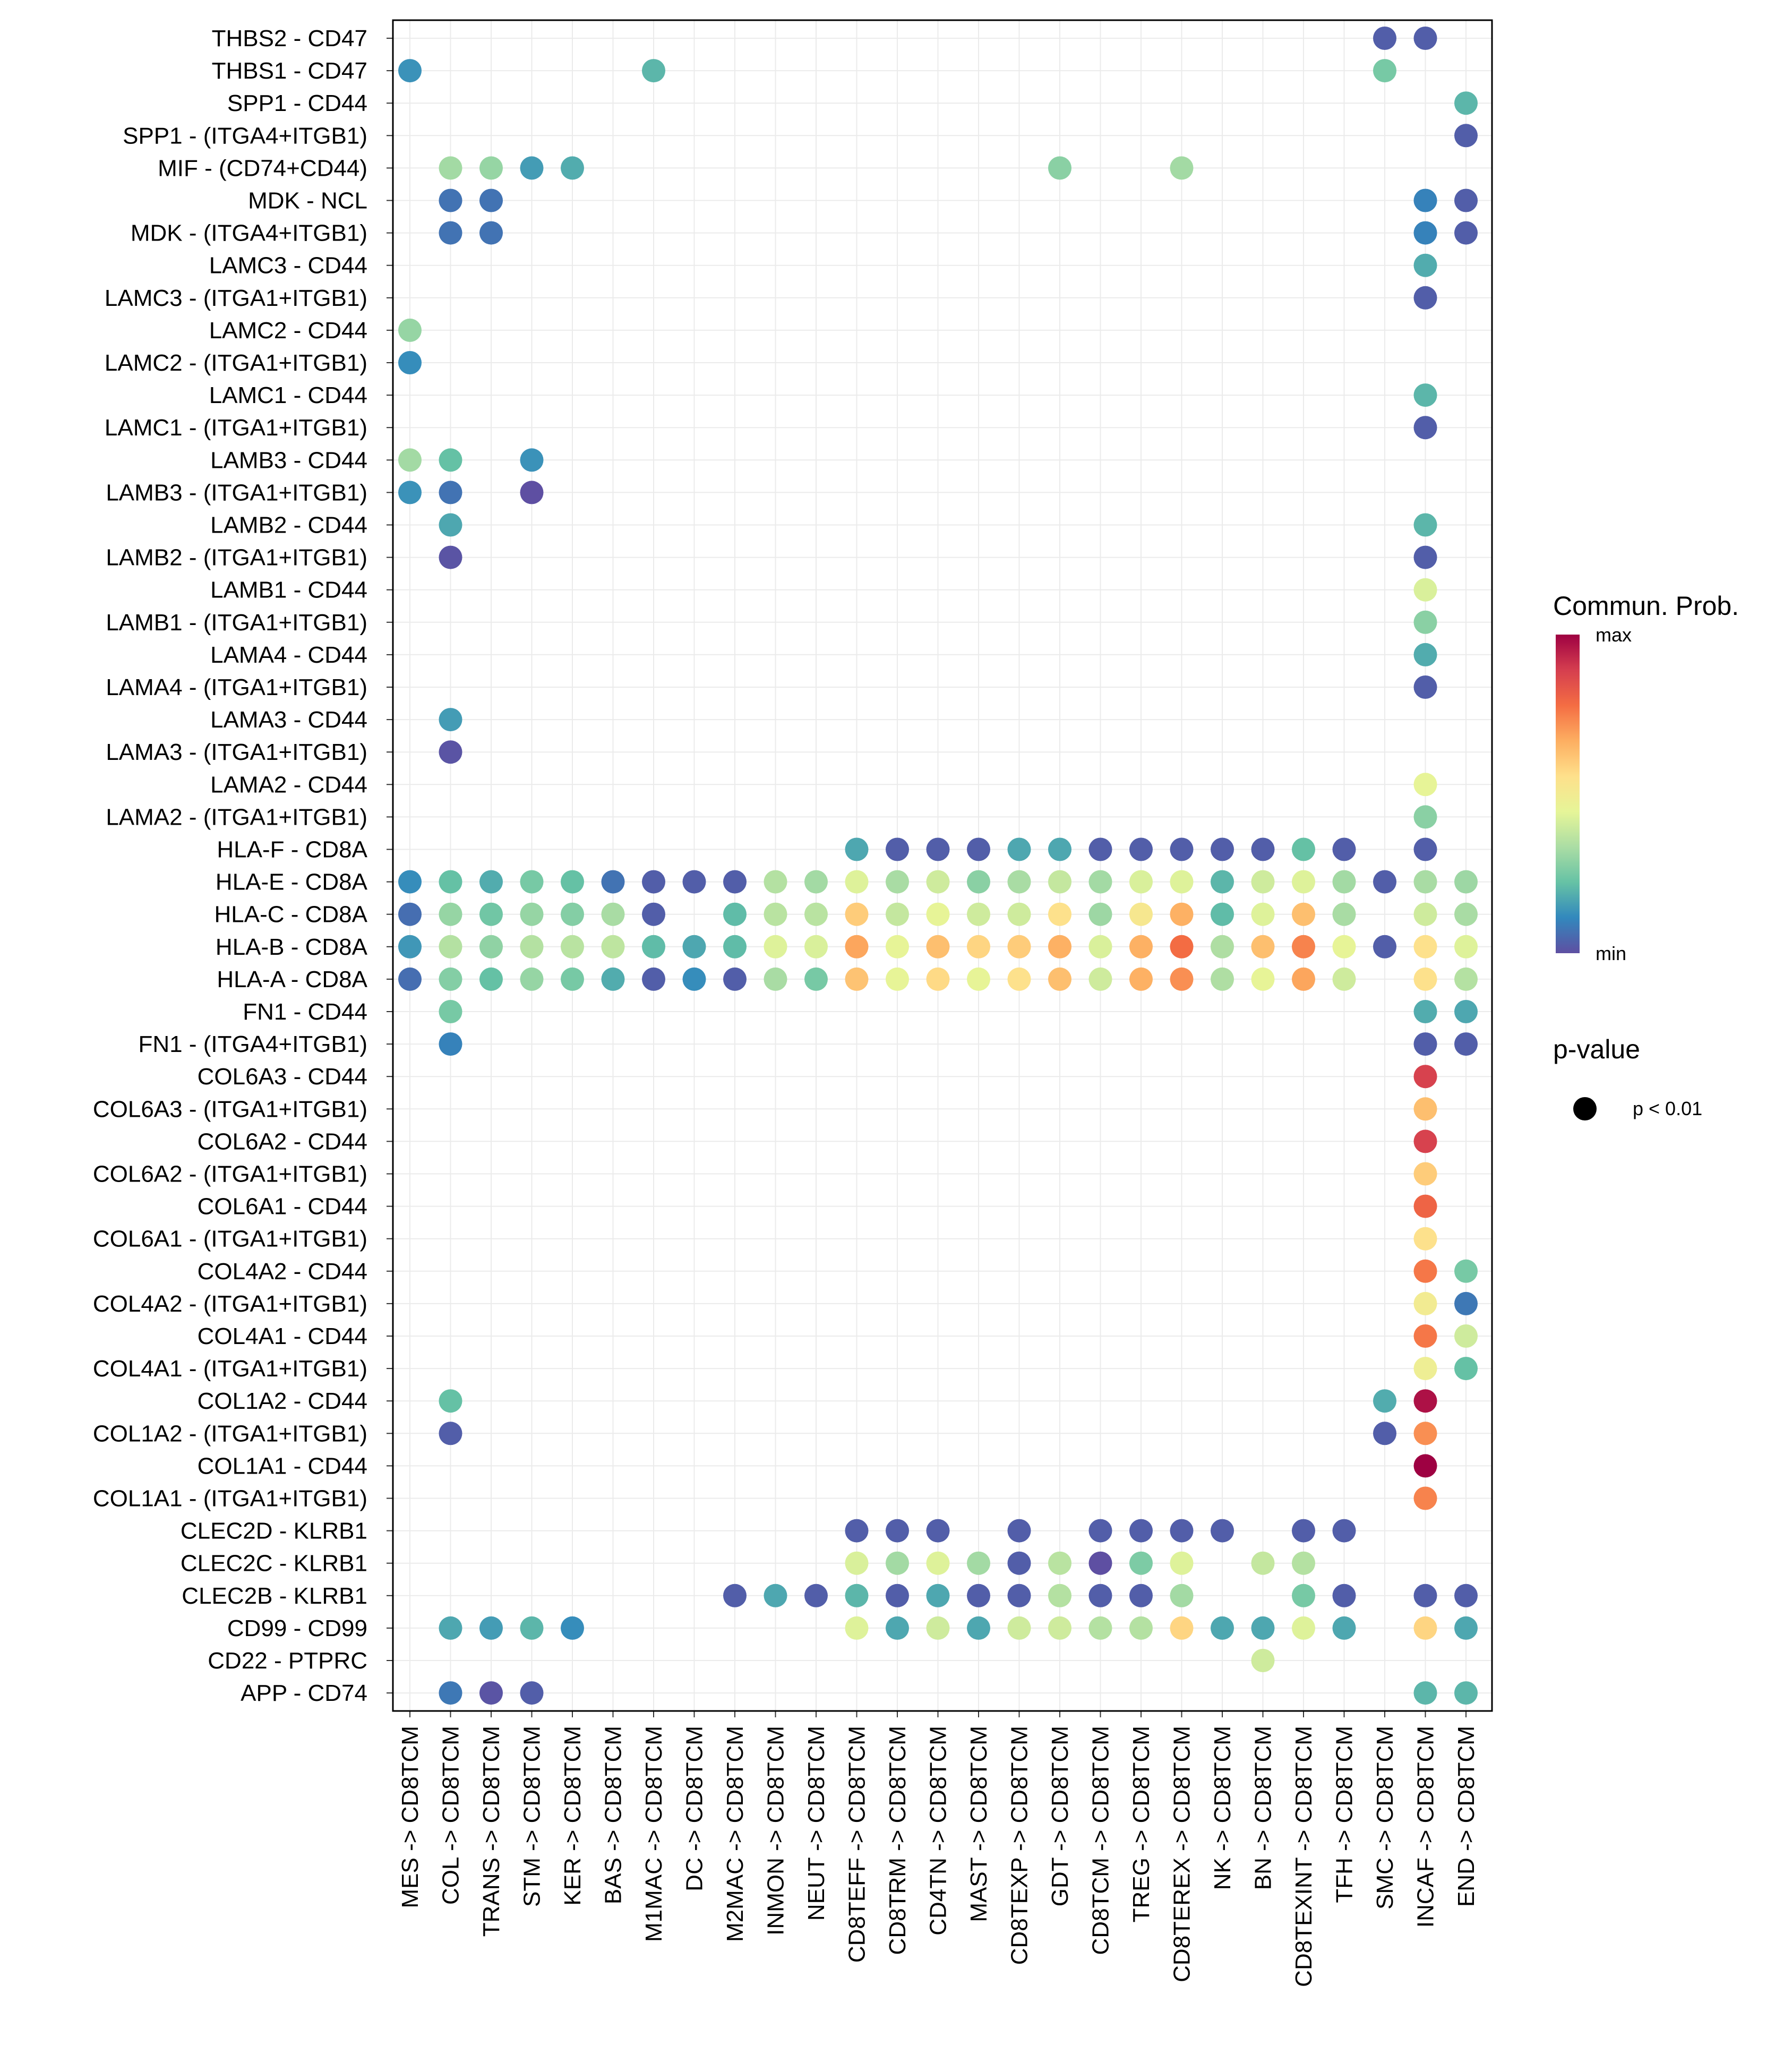 The image size is (1792, 2071). Describe the element at coordinates (230, 1433) in the screenshot. I see `y-tick-label: COL1A2 - (ITGA1+ITGB1)` at that location.